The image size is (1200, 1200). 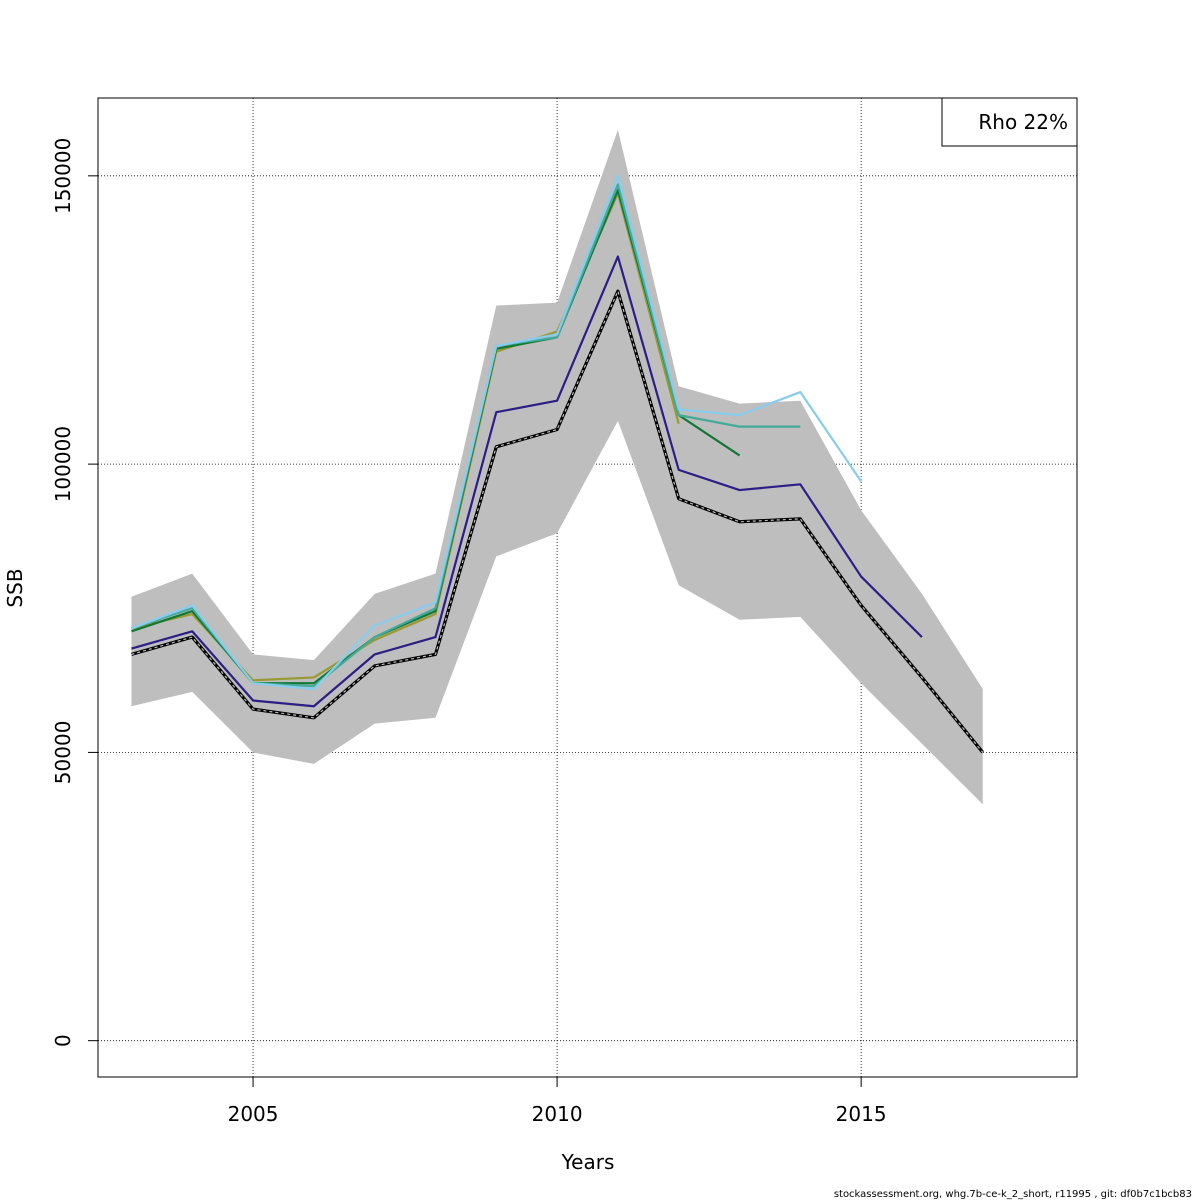 I want to click on legend-text: Rho 22%, so click(x=1023, y=122).